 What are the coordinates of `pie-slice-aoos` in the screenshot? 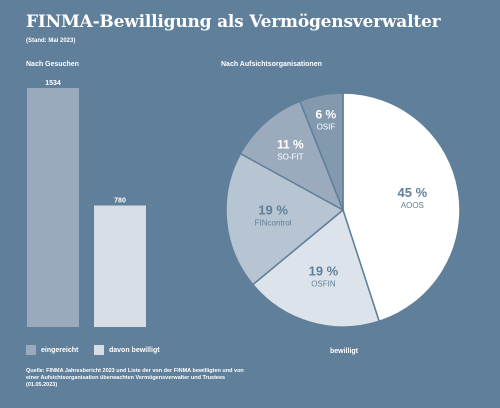 It's located at (401, 207).